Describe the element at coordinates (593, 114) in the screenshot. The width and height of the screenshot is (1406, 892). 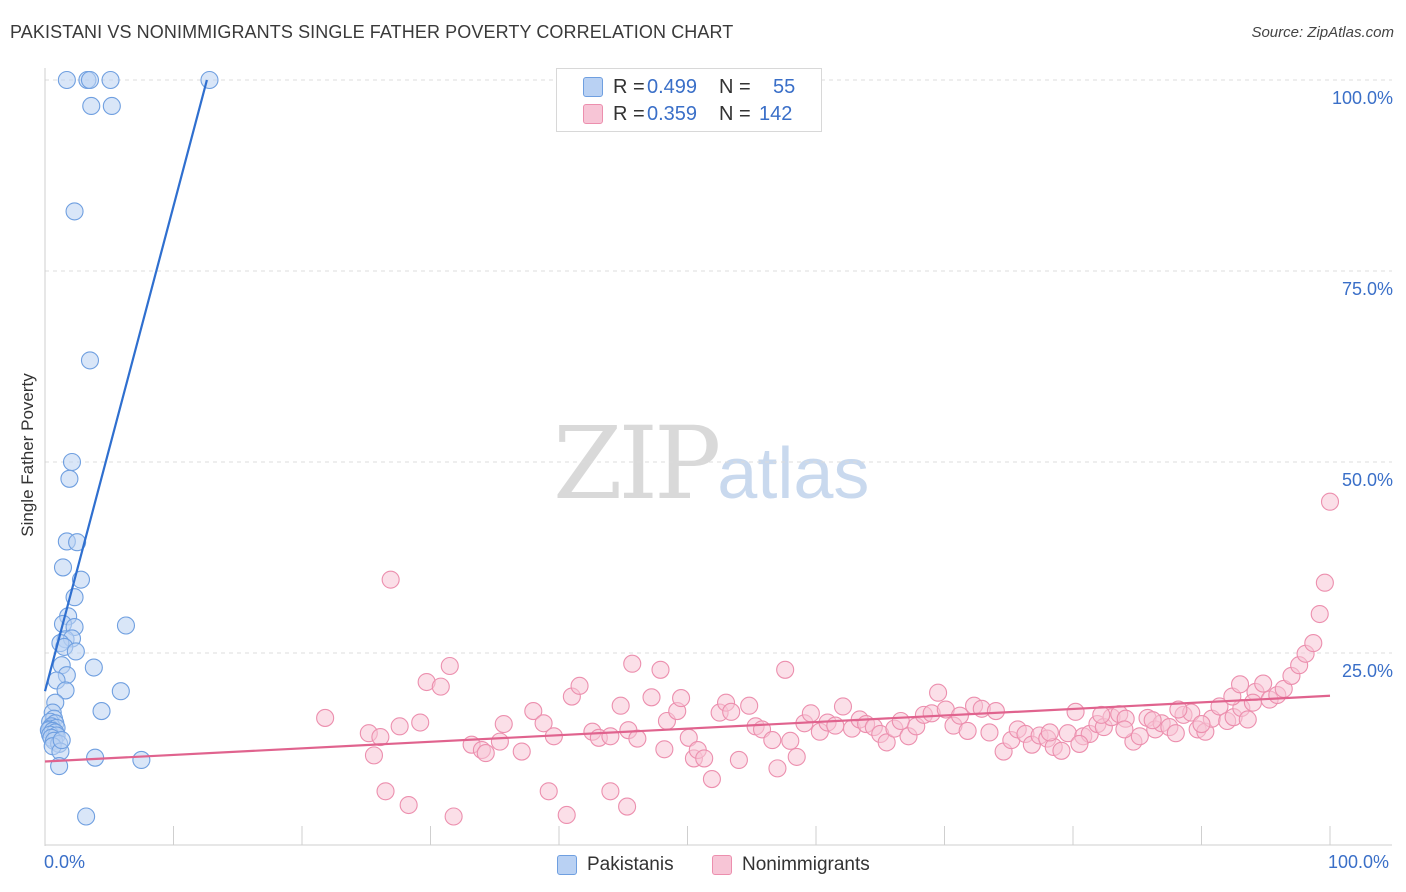
I see `nonimmigrants-swatch` at that location.